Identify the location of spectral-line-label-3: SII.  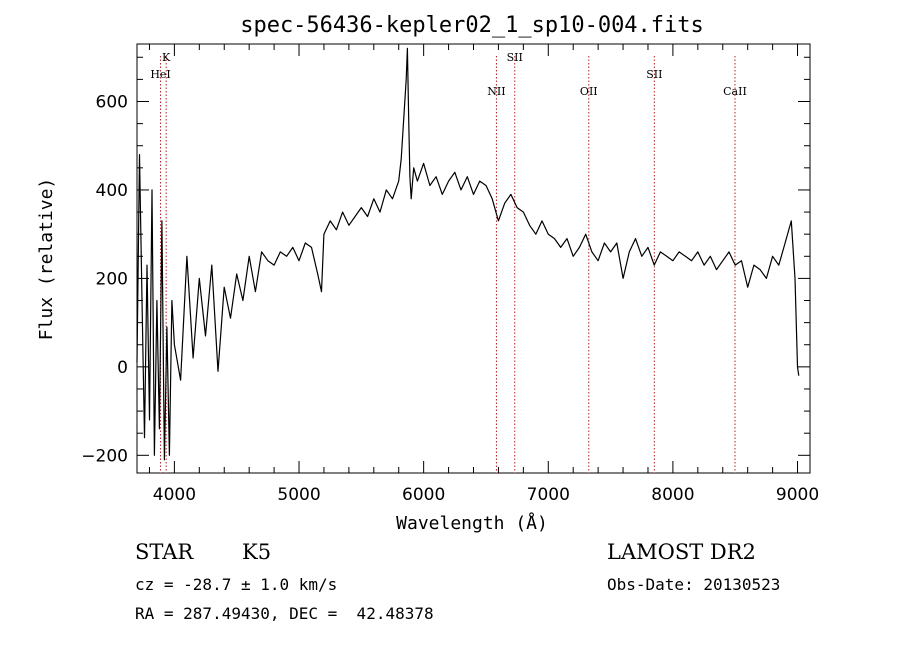
(515, 57).